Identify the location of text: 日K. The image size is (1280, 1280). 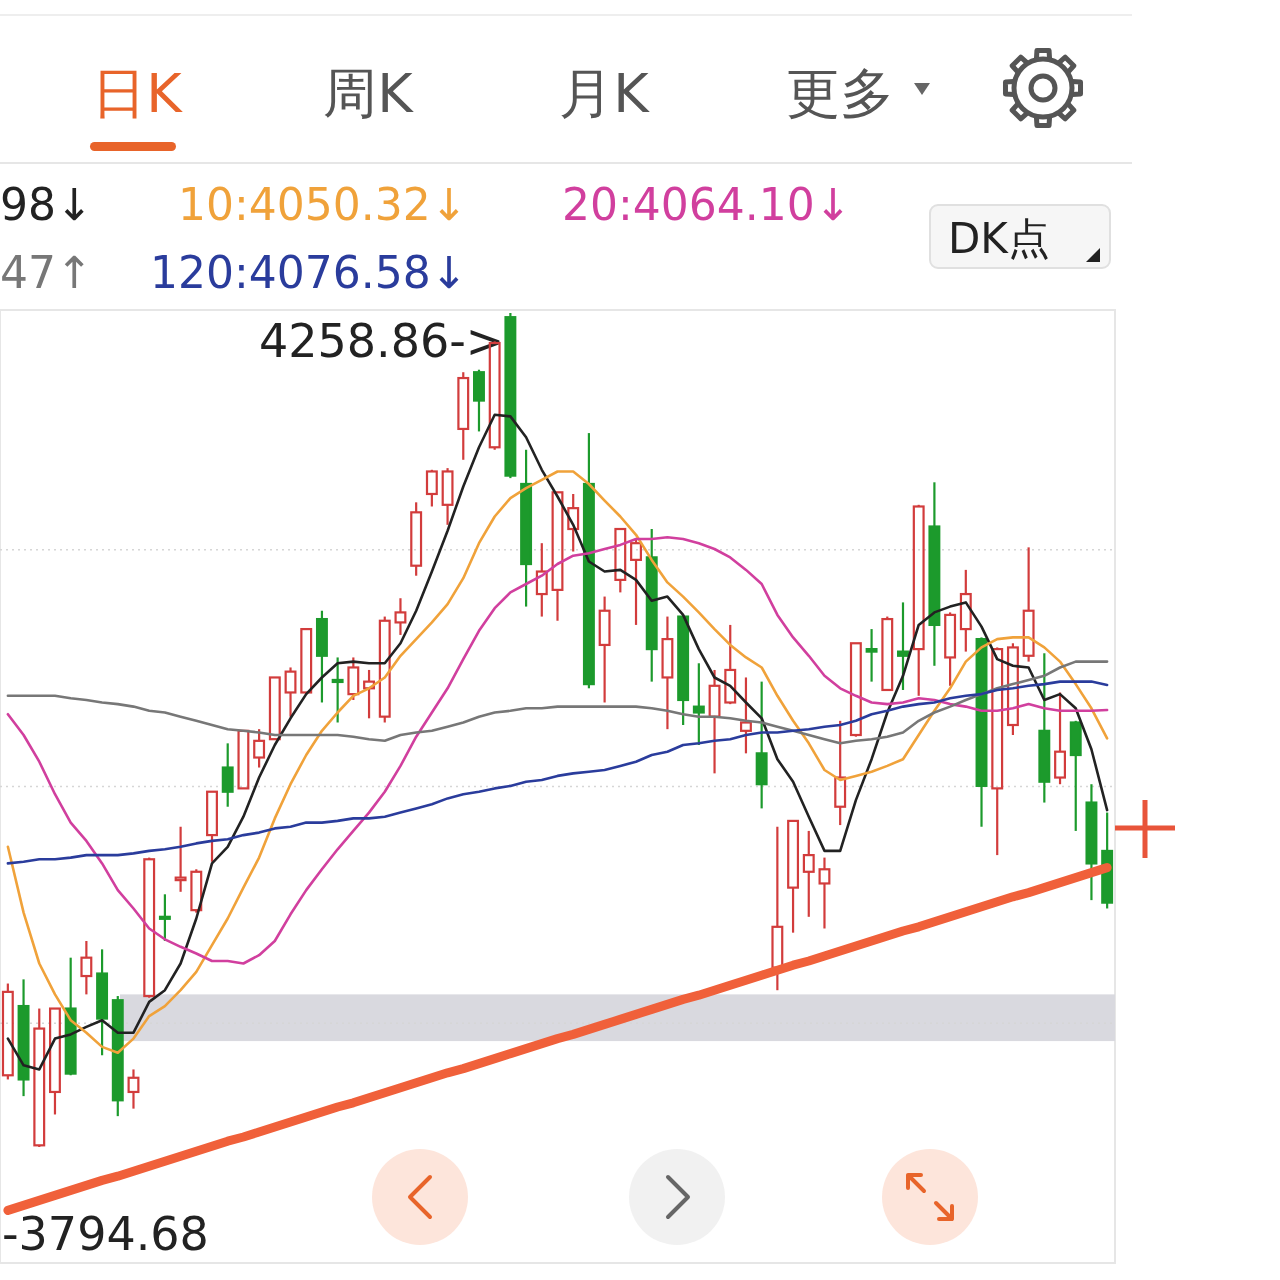
(138, 93).